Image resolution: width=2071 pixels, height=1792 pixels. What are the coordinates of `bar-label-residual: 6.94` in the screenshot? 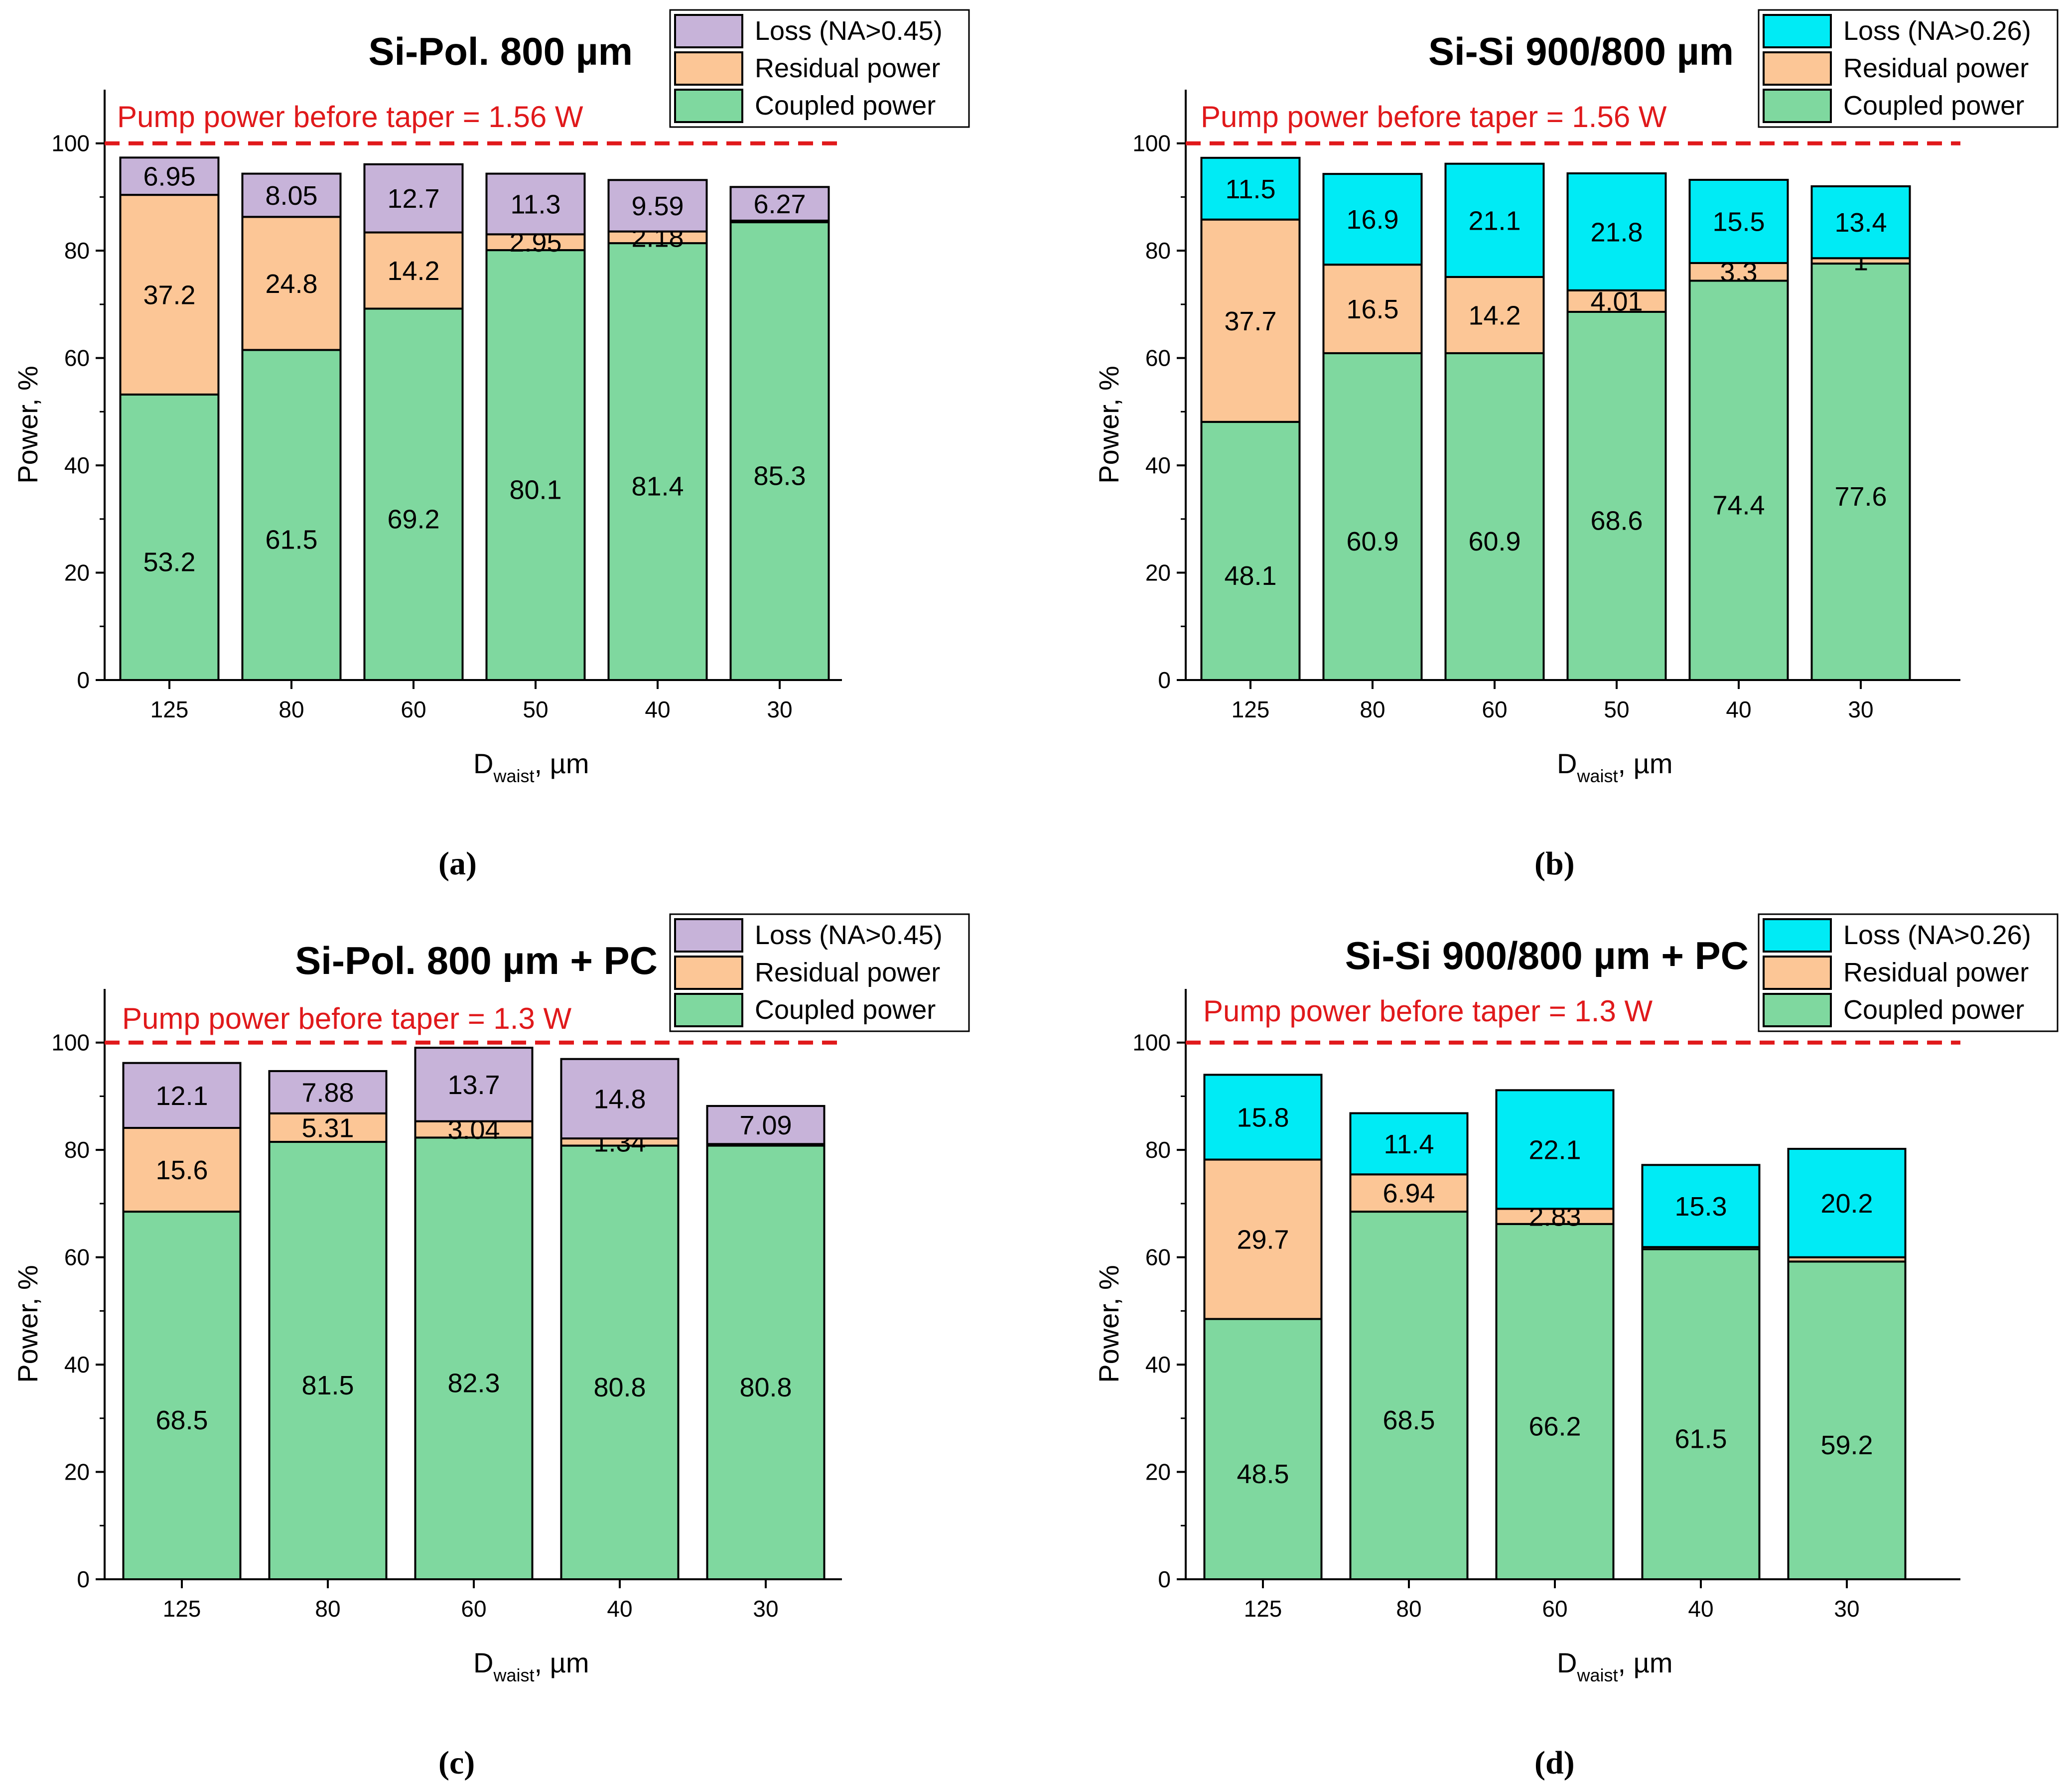 It's located at (1408, 1194).